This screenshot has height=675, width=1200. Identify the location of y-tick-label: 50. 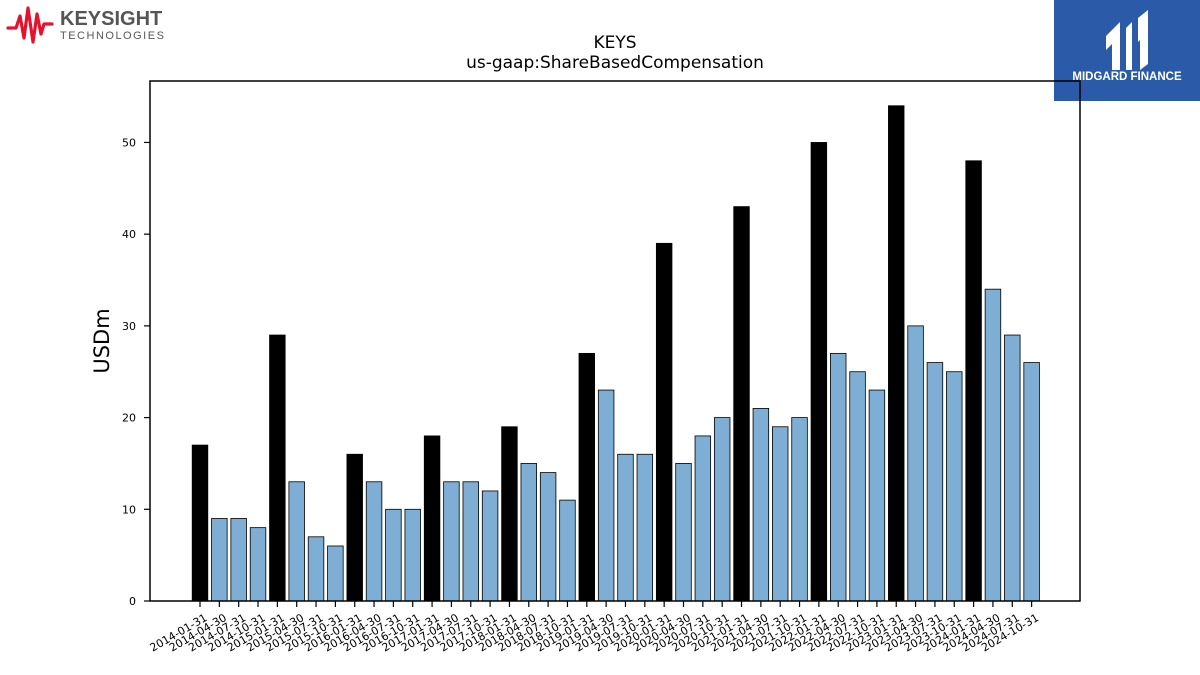
(129, 142).